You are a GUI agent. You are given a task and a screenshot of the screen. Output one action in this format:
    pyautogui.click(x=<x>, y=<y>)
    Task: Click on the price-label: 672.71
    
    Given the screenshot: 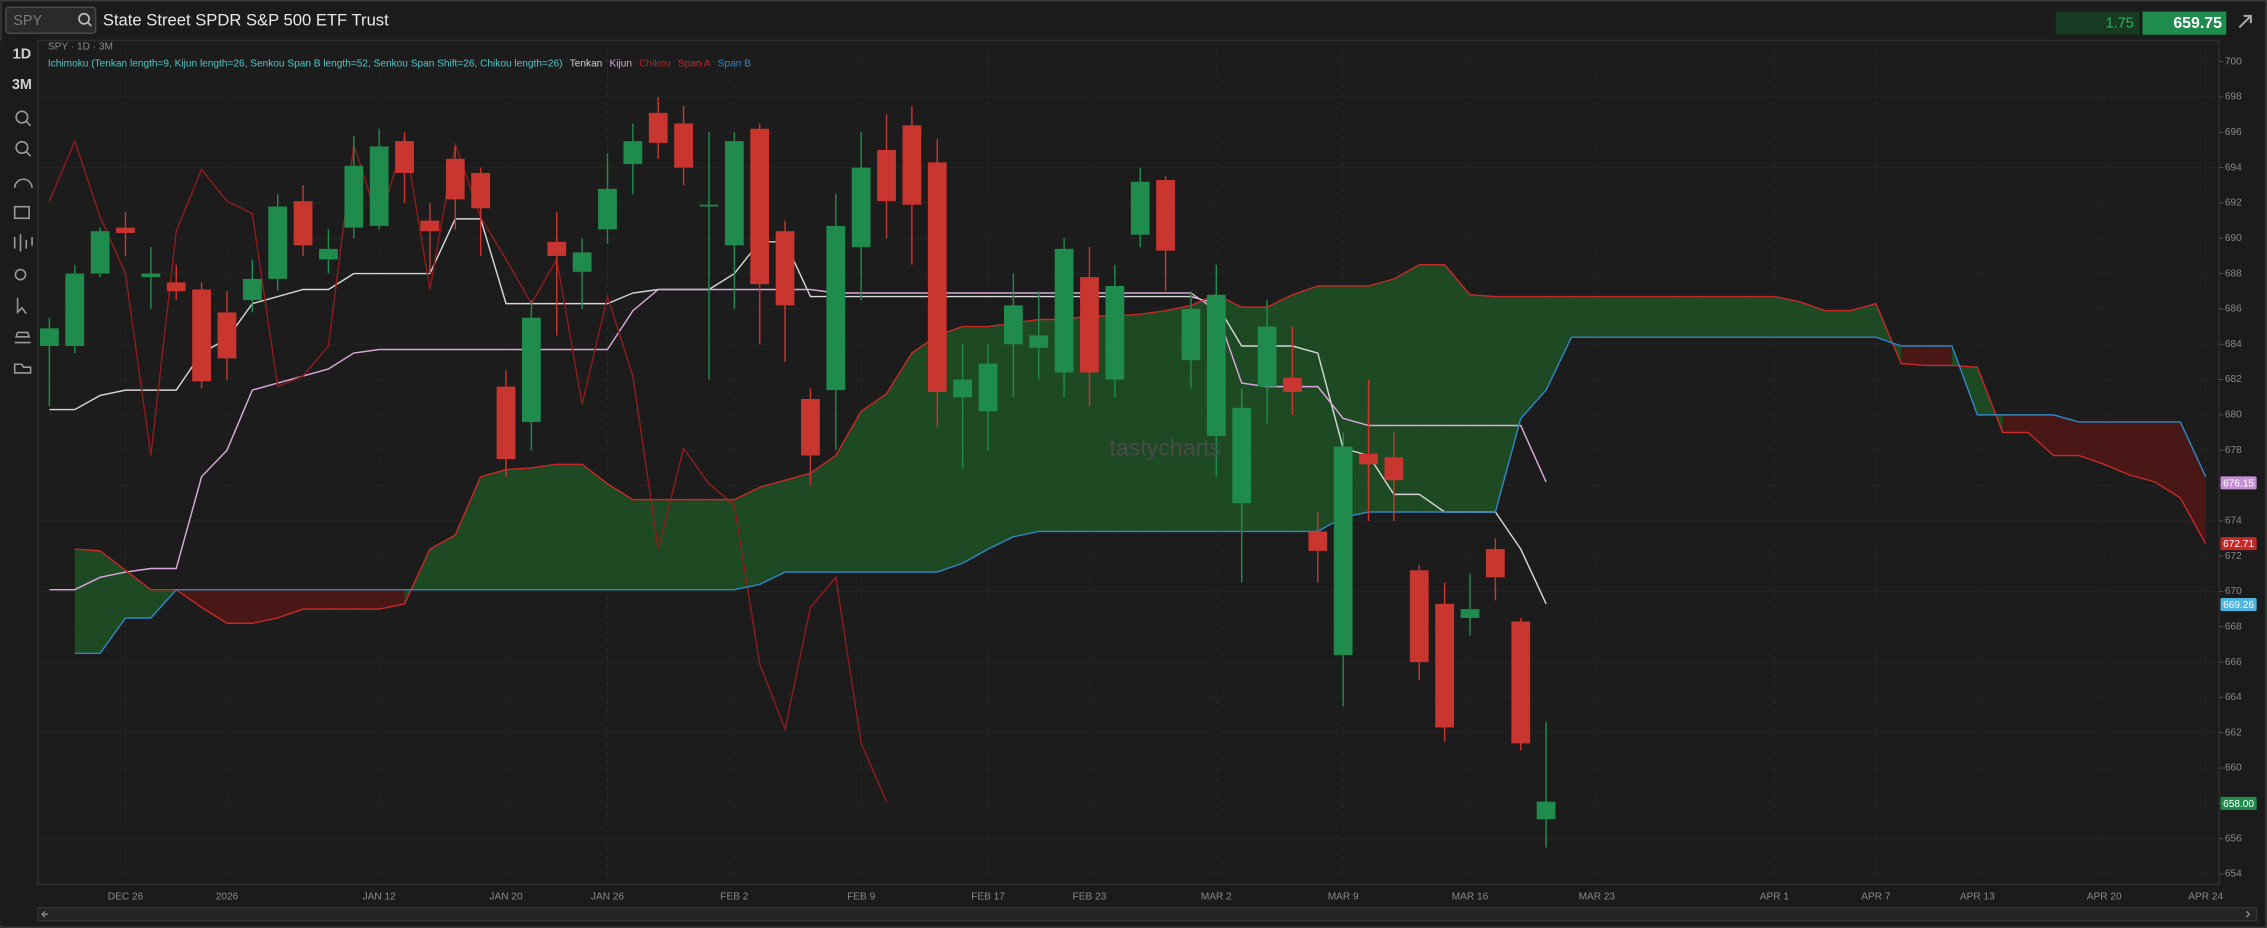 What is the action you would take?
    pyautogui.click(x=2238, y=544)
    